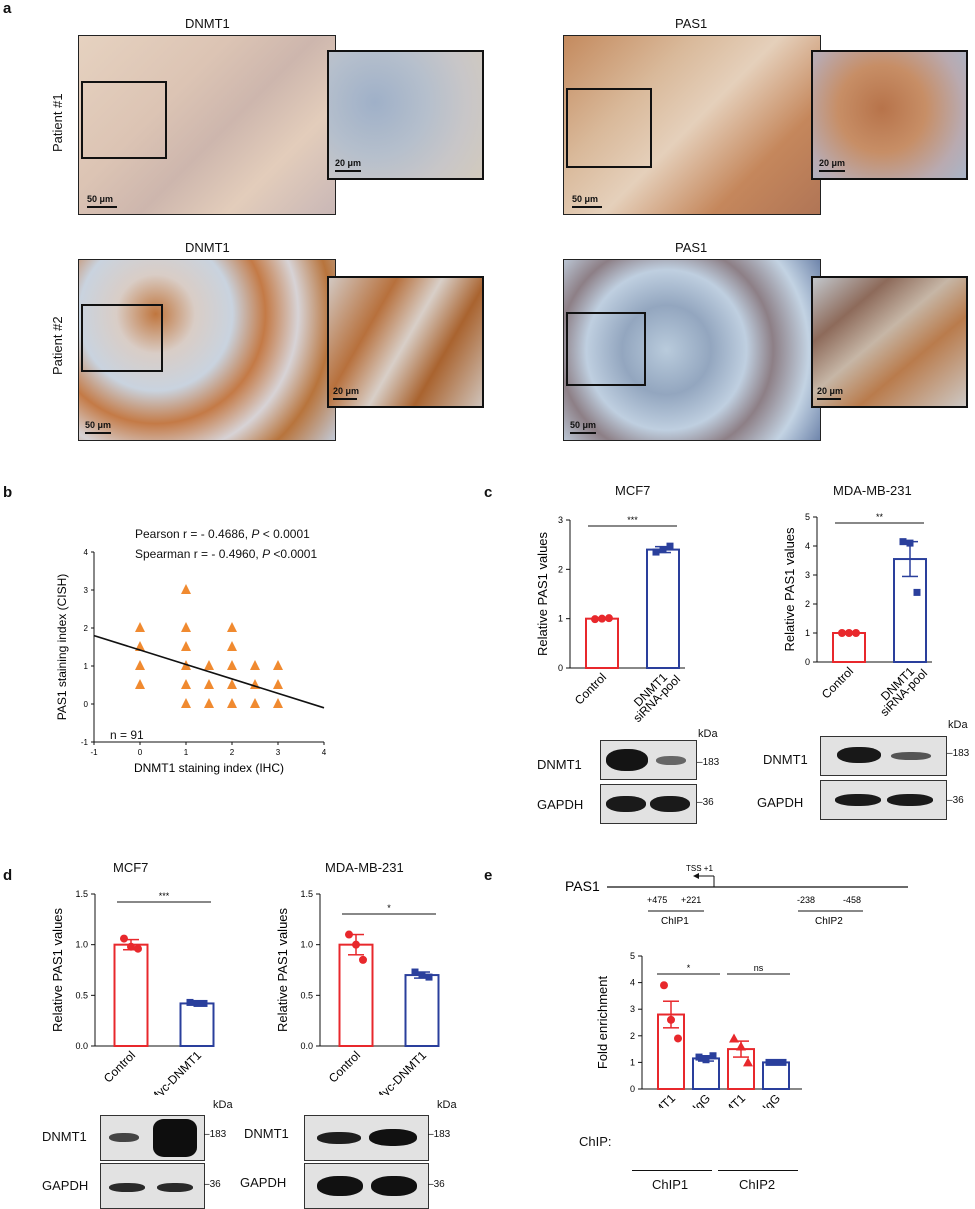 This screenshot has height=1209, width=975. Describe the element at coordinates (209, 768) in the screenshot. I see `x-axis-label: DNMT1 staining index (IHC)` at that location.